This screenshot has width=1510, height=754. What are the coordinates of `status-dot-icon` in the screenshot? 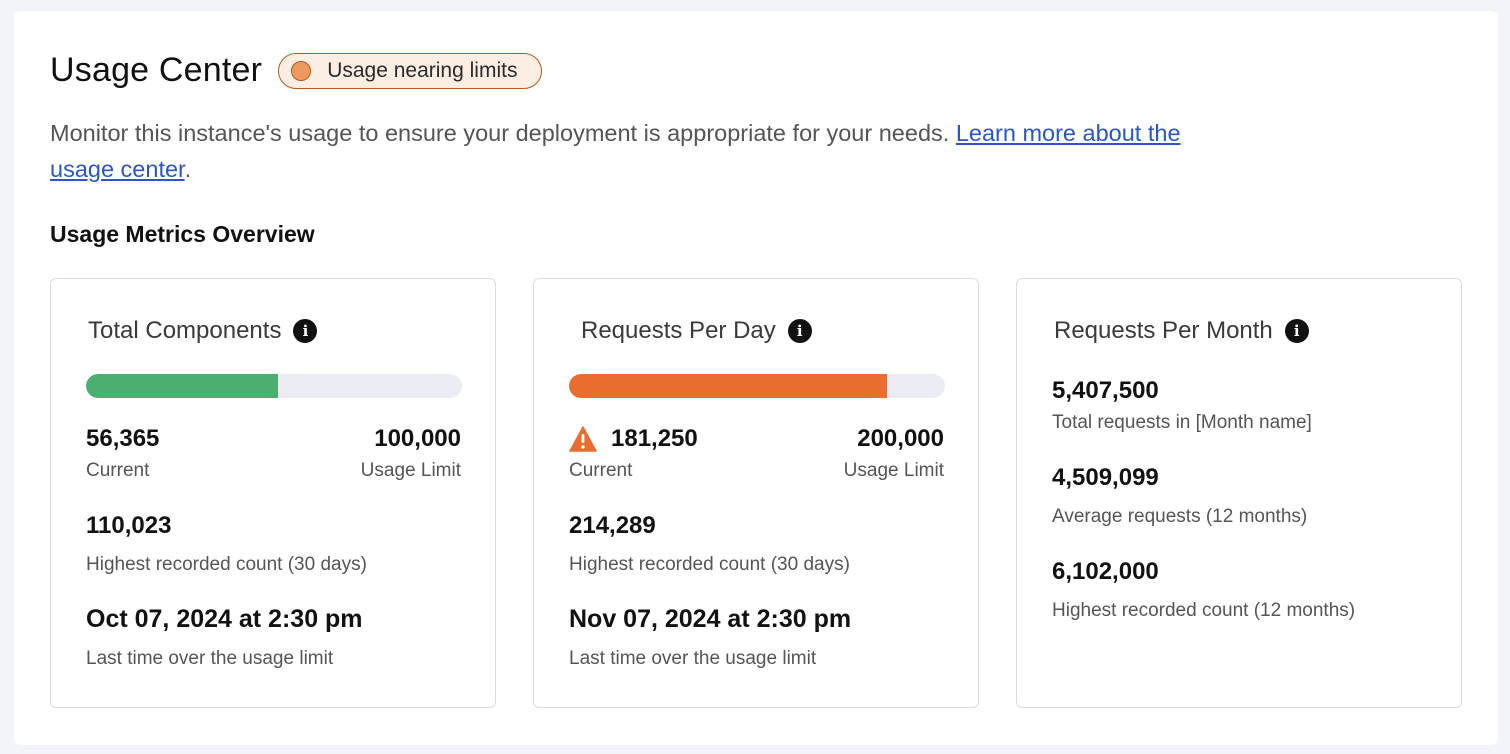 It's located at (301, 70).